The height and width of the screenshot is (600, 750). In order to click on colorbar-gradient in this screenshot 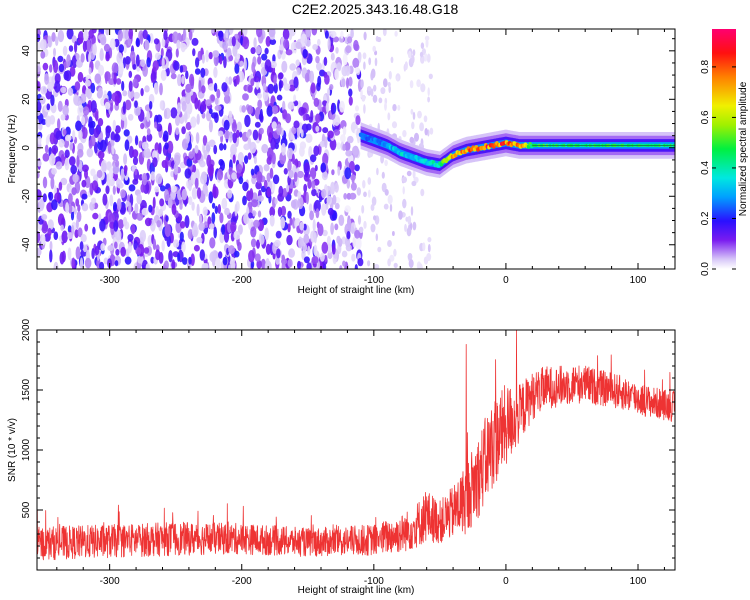, I will do `click(724, 149)`.